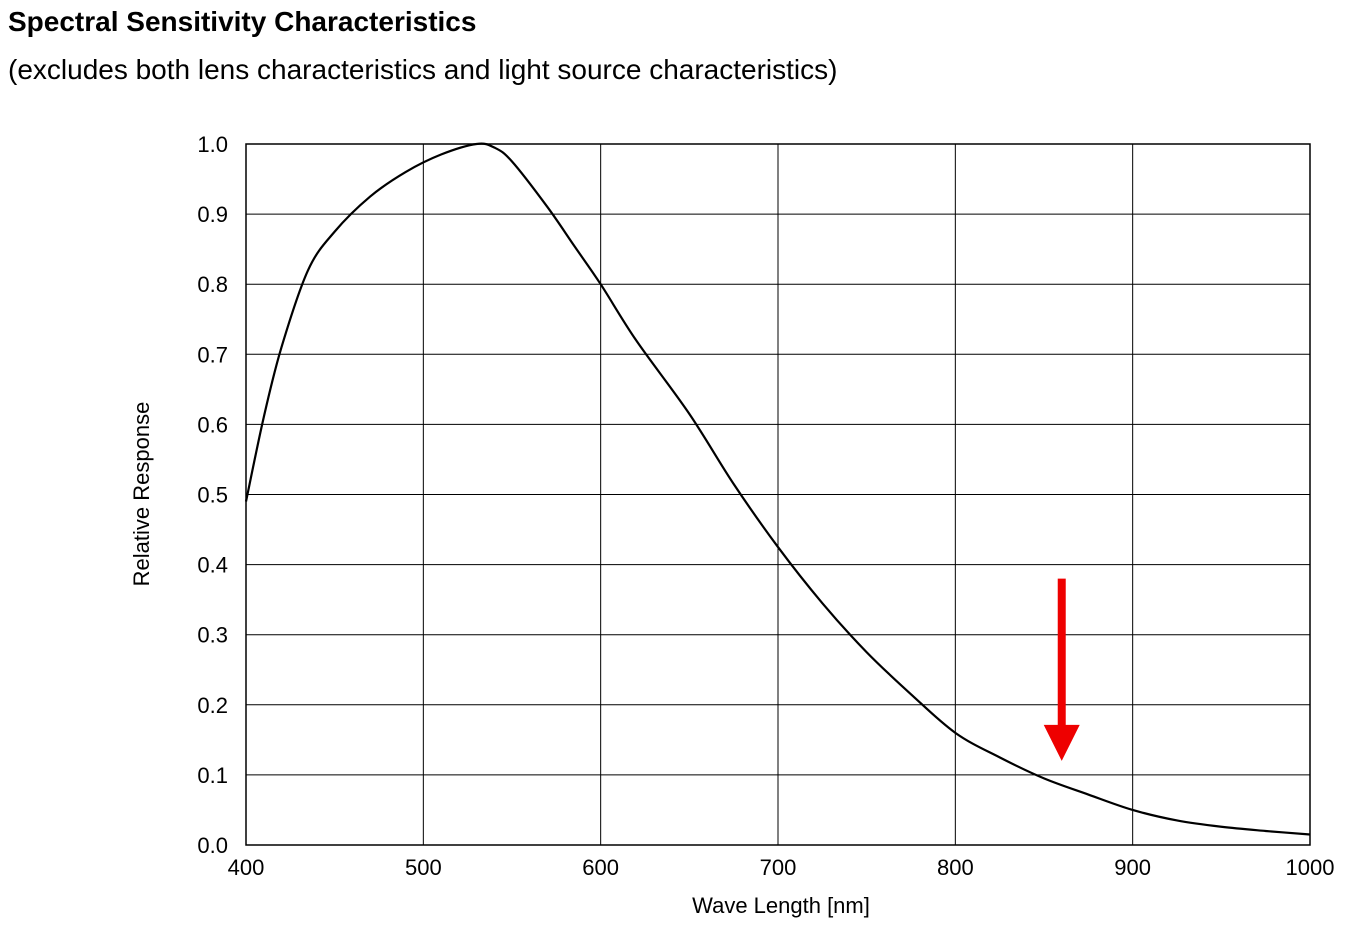  Describe the element at coordinates (212, 284) in the screenshot. I see `y-tick-label: 0.8` at that location.